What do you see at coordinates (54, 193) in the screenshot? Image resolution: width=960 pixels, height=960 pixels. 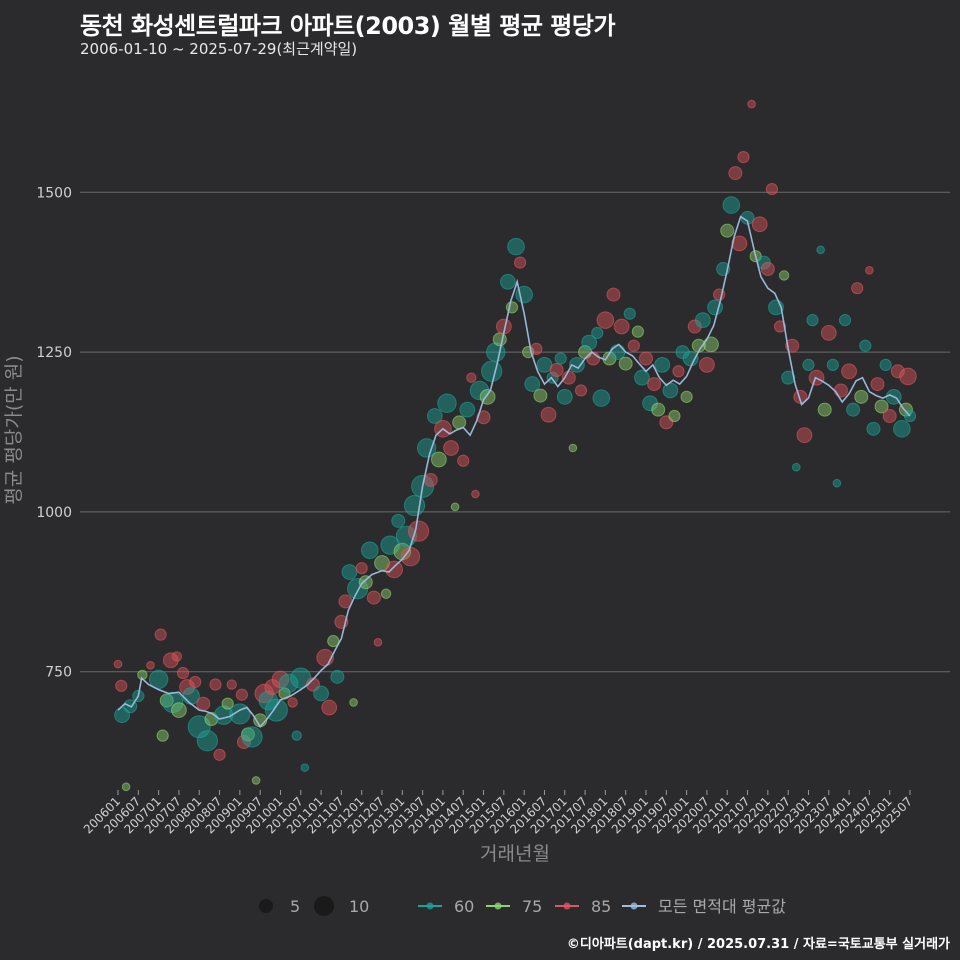 I see `y-tick-label: 1500` at bounding box center [54, 193].